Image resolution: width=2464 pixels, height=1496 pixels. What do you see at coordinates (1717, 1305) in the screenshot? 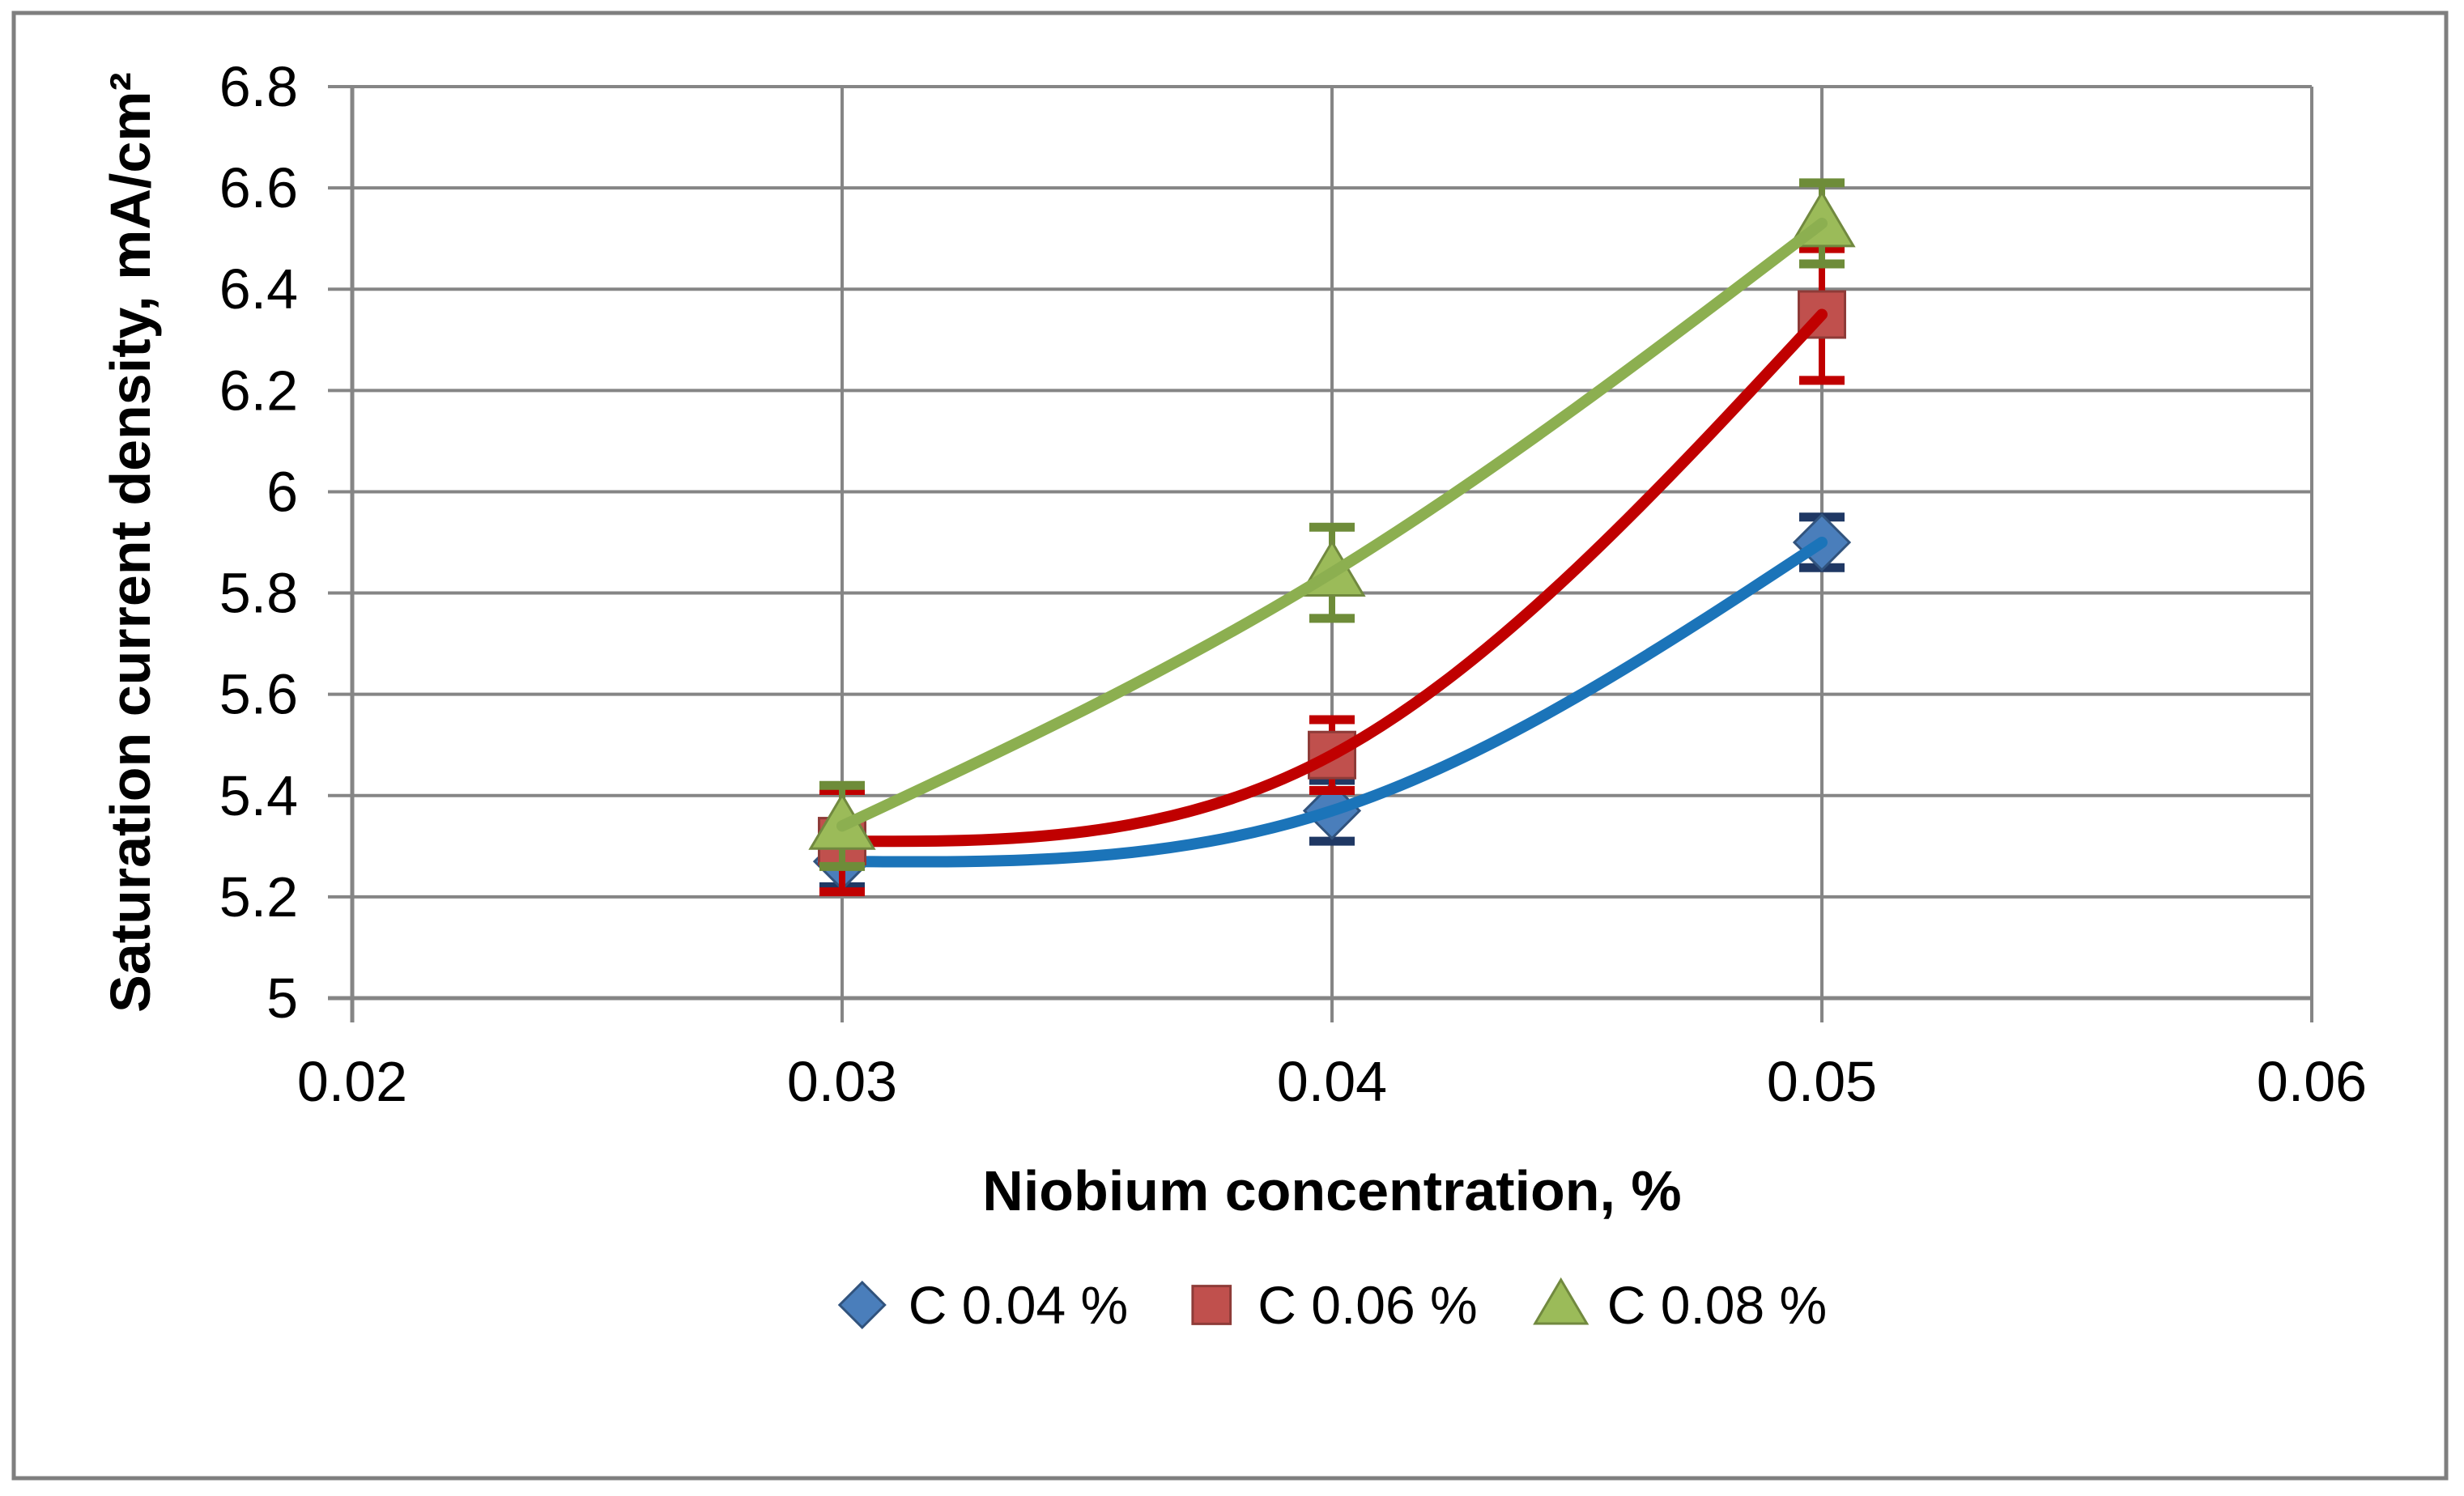
I see `legend-label: C 0.08 %` at bounding box center [1717, 1305].